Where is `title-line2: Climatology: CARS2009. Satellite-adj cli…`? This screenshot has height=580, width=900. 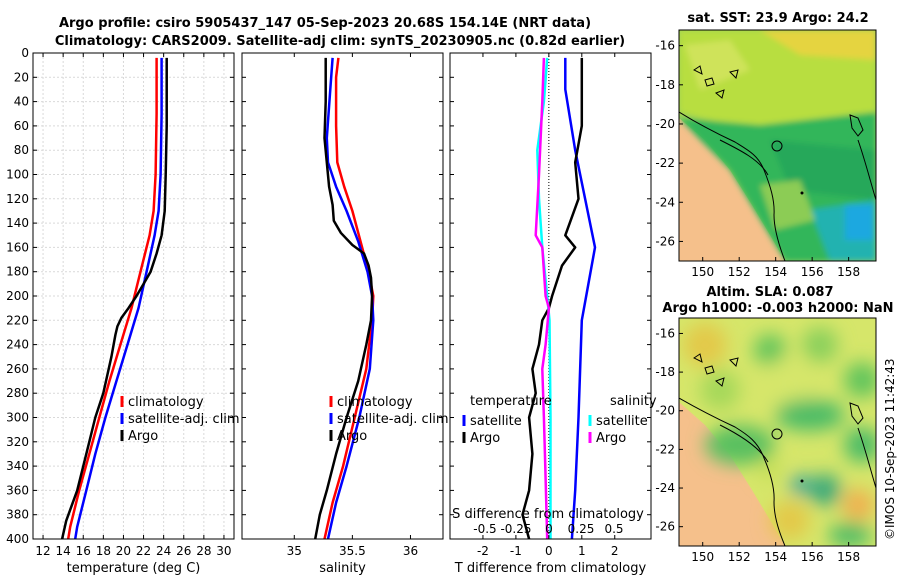
title-line2: Climatology: CARS2009. Satellite-adj cli… is located at coordinates (340, 41).